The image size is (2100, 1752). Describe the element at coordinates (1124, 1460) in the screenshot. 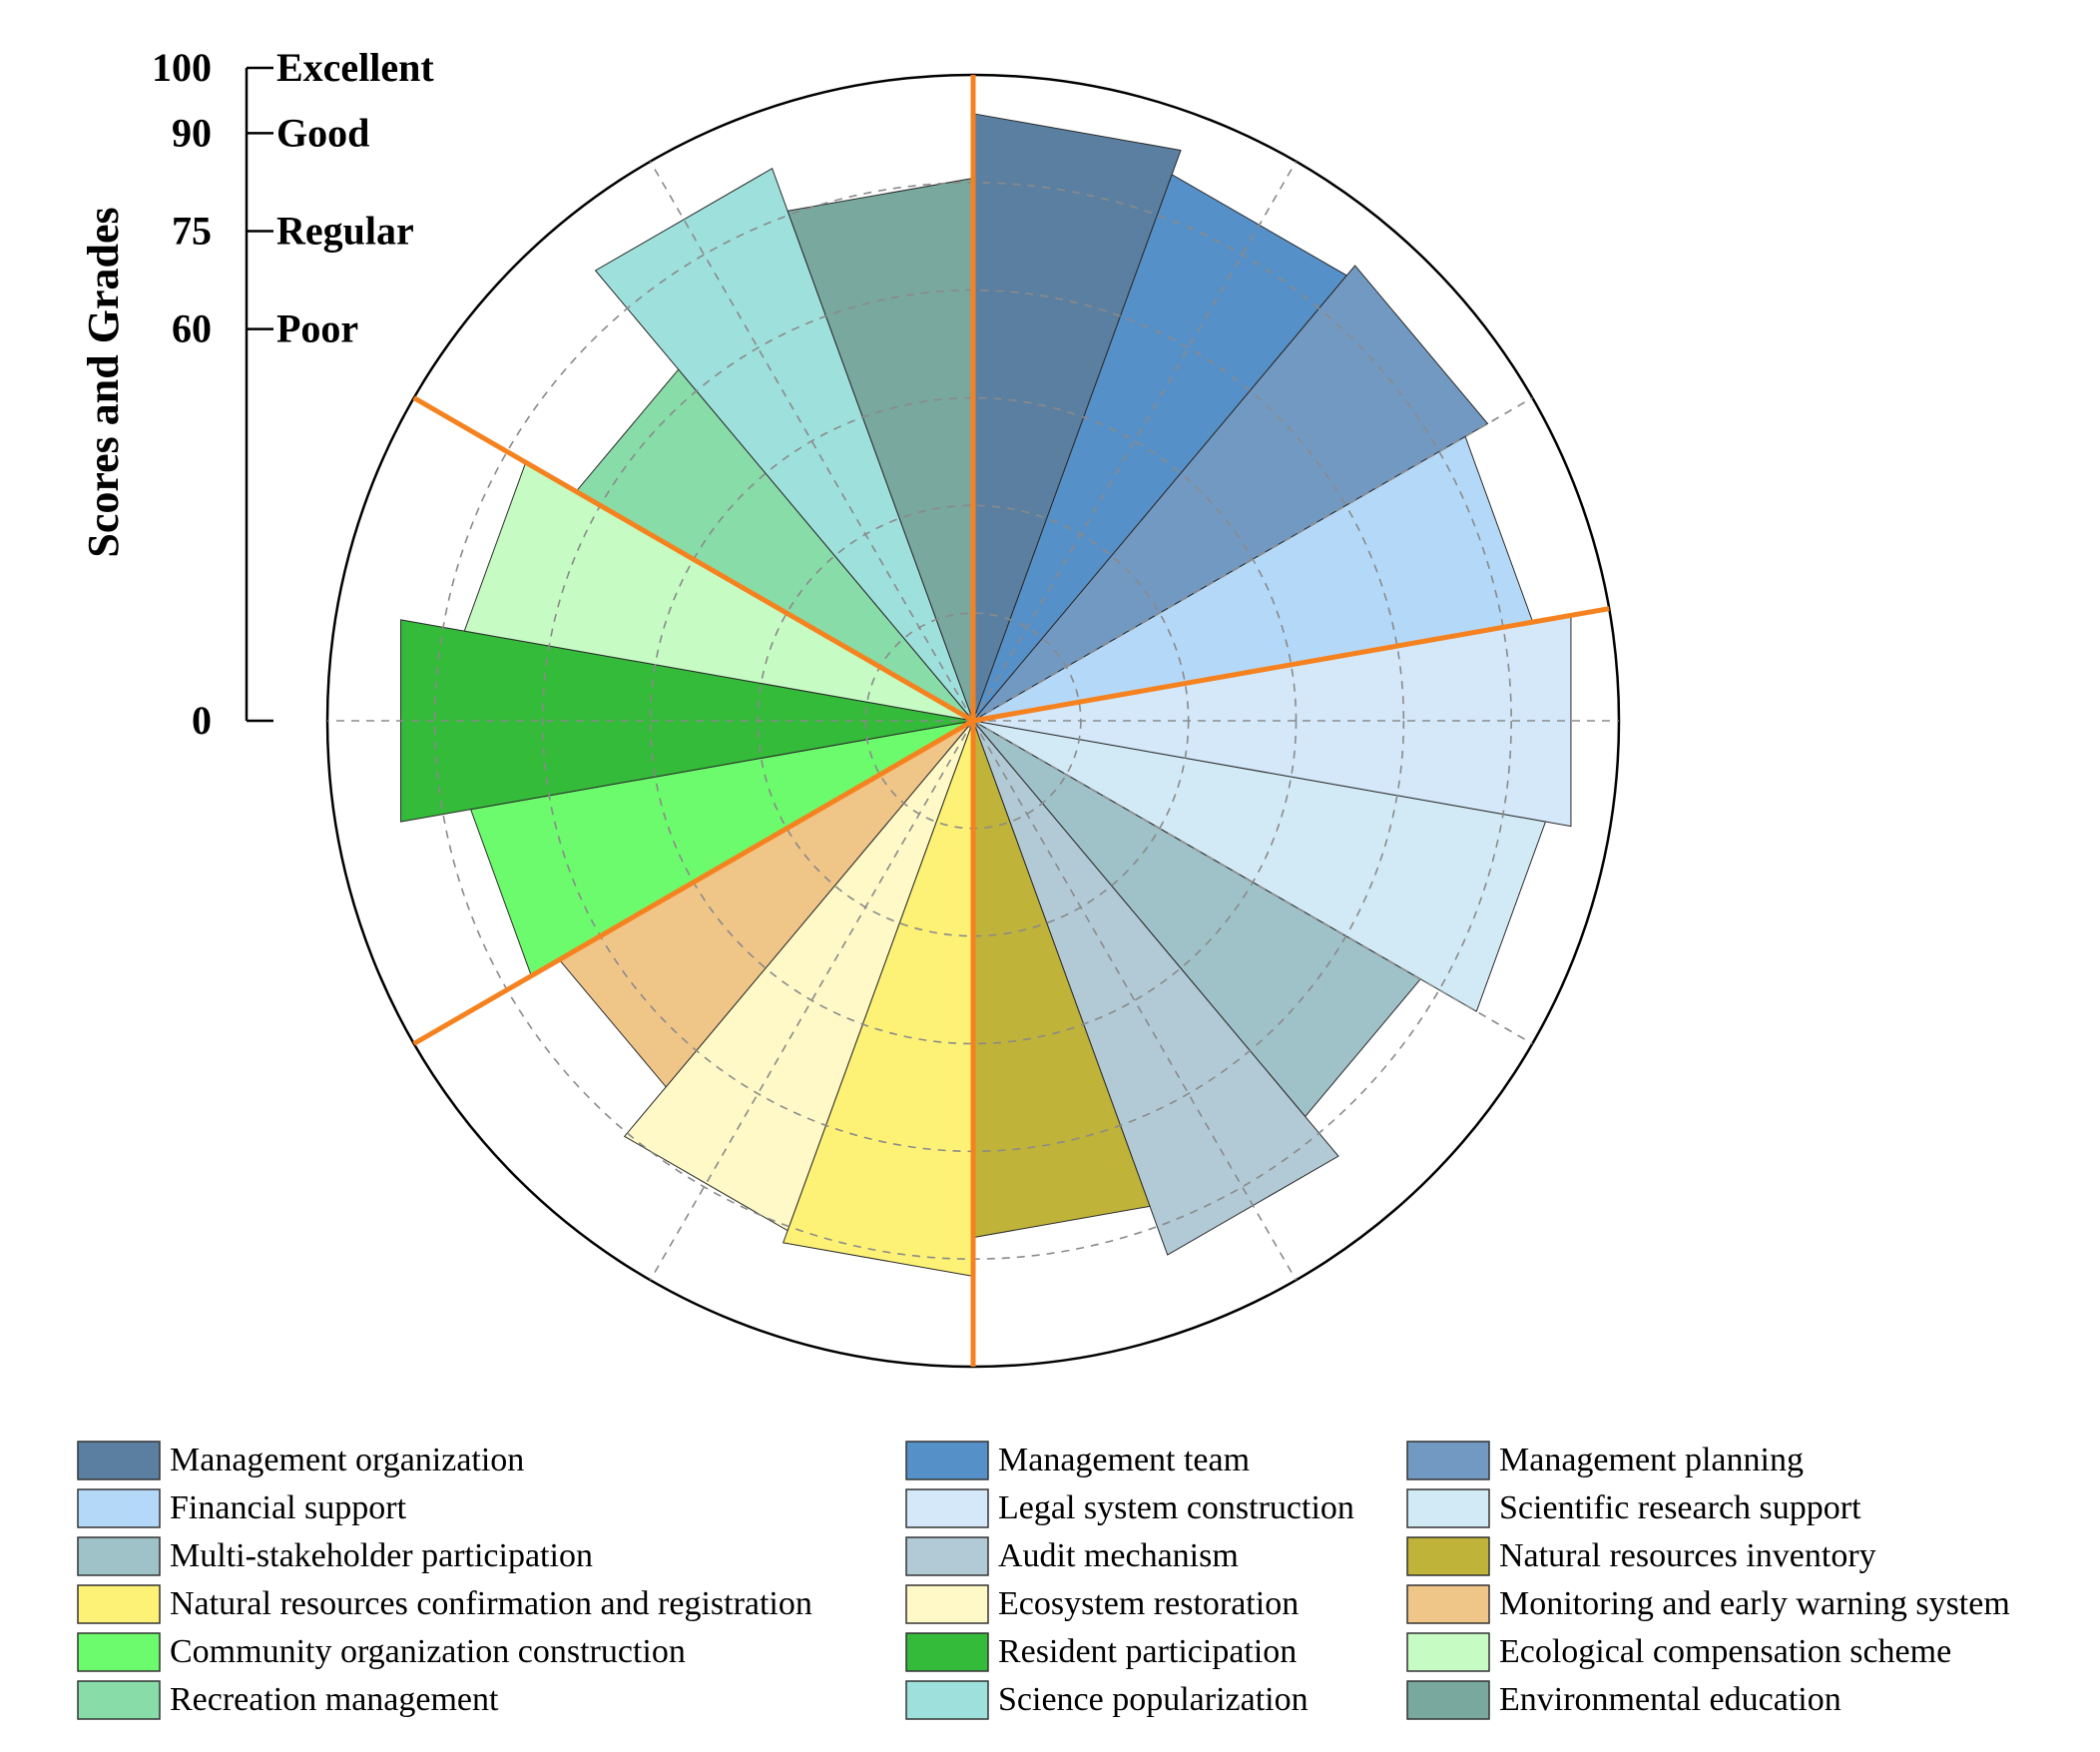

I see `legend-label-2: Management team` at that location.